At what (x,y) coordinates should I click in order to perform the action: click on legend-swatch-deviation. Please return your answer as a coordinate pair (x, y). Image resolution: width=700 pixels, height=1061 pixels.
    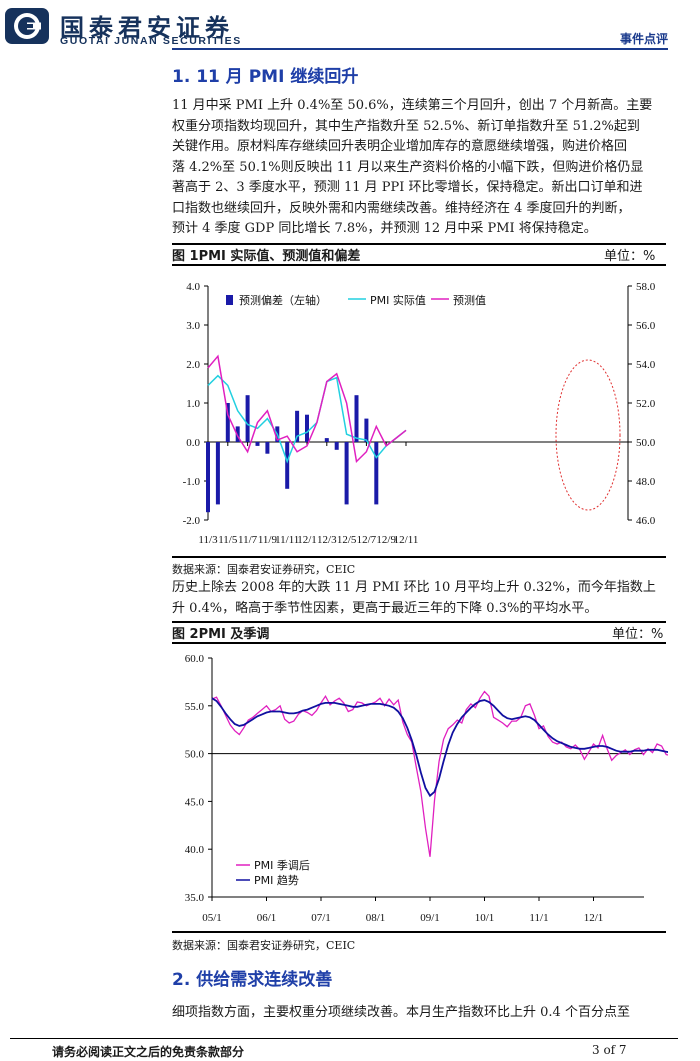
    Looking at the image, I should click on (229, 300).